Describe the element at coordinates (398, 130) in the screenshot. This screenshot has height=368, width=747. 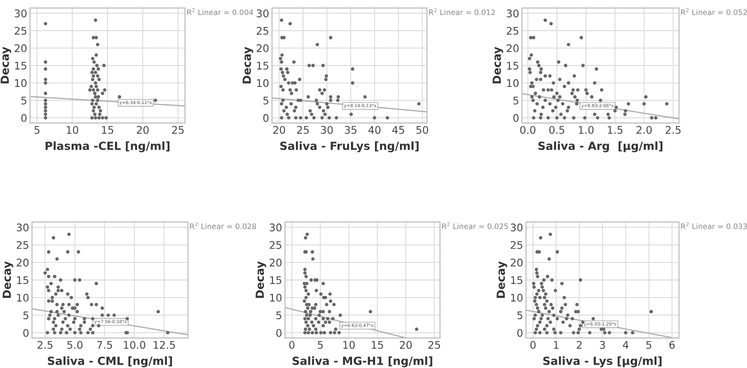
I see `x-tick-label: 45` at that location.